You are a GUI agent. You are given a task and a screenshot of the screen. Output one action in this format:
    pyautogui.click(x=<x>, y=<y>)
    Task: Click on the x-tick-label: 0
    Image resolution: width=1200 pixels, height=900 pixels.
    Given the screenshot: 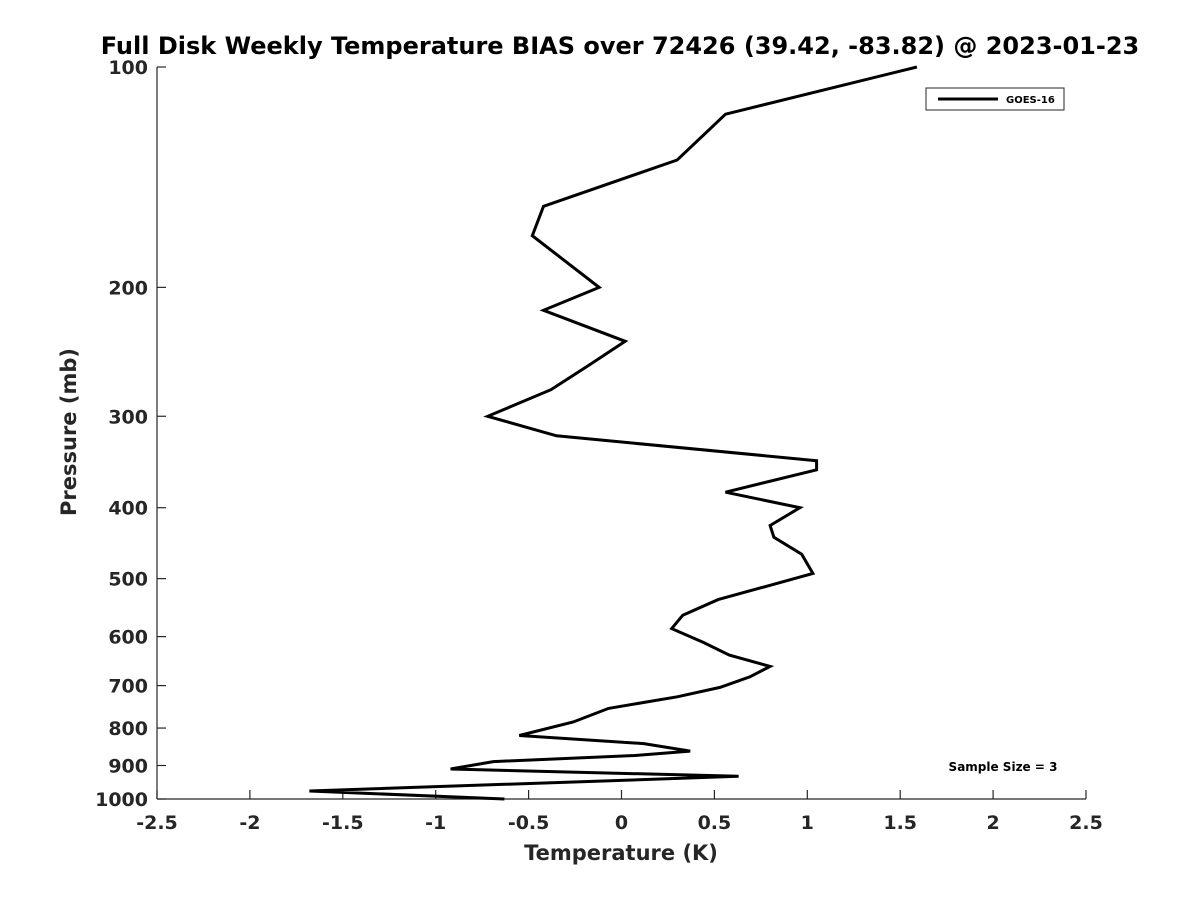 What is the action you would take?
    pyautogui.click(x=621, y=823)
    